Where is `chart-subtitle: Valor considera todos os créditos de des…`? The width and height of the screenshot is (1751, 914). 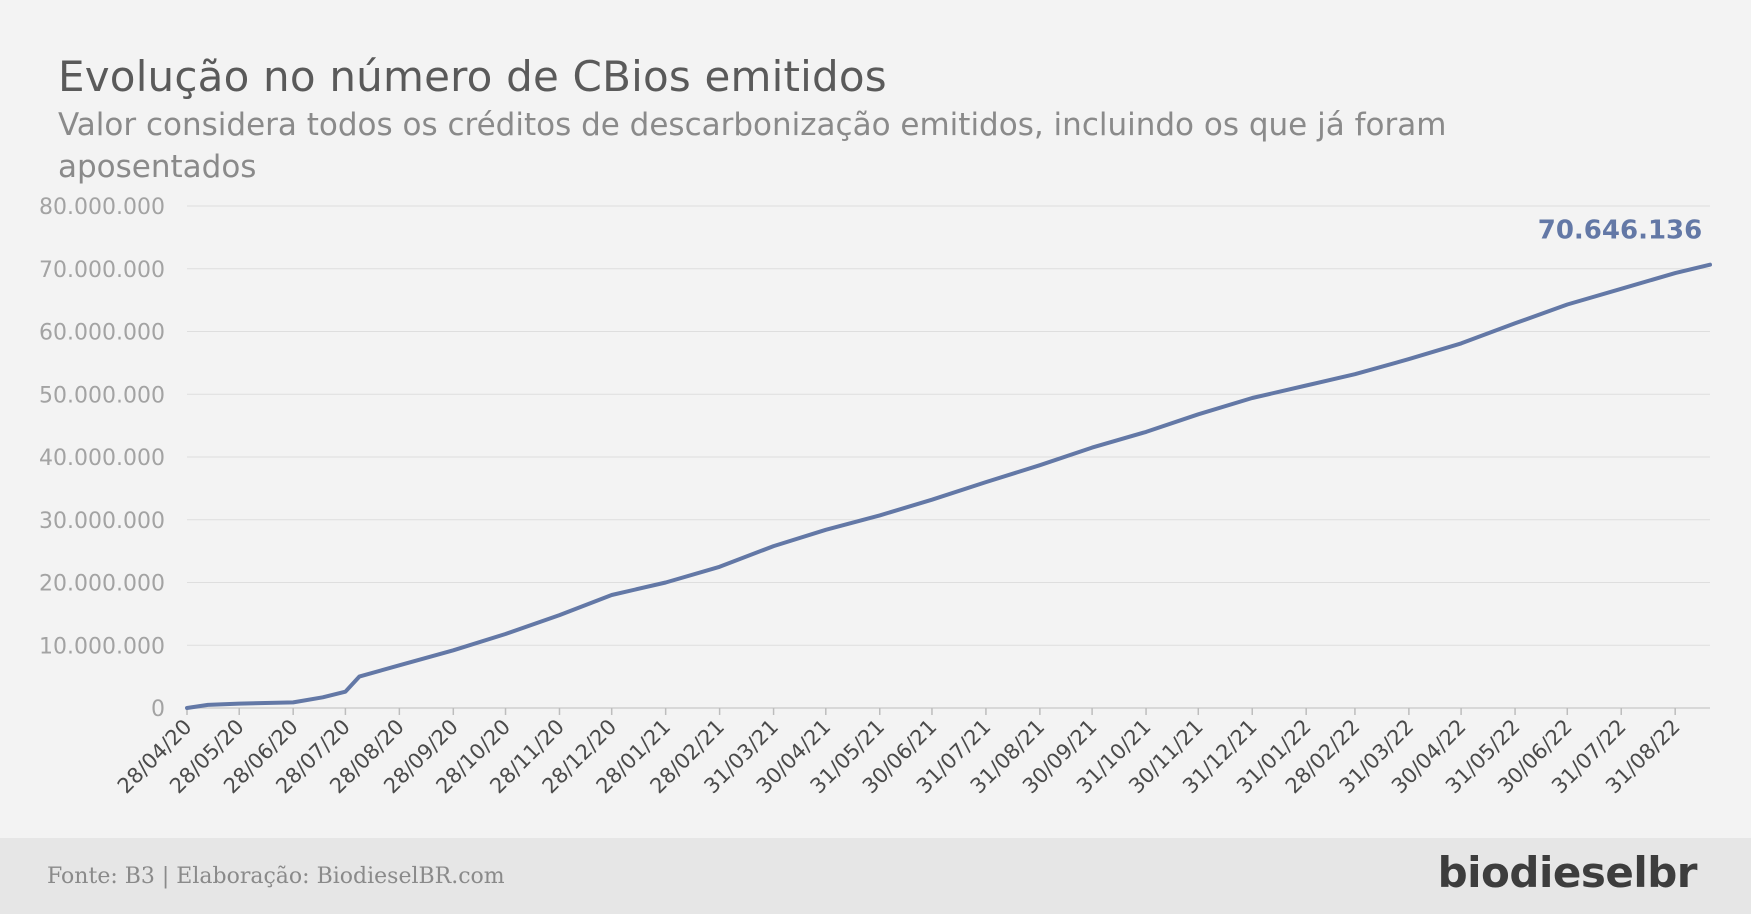
chart-subtitle: Valor considera todos os créditos de des… is located at coordinates (752, 146).